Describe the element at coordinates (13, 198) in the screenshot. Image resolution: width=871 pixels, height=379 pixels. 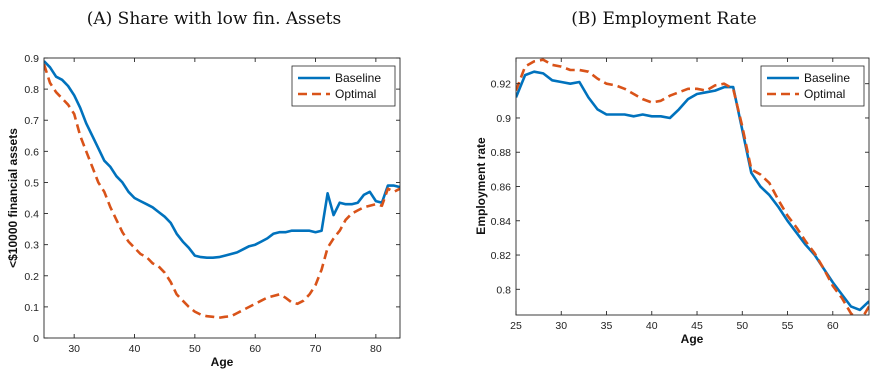
I see `y-axis-label: <$10000 financial assets` at that location.